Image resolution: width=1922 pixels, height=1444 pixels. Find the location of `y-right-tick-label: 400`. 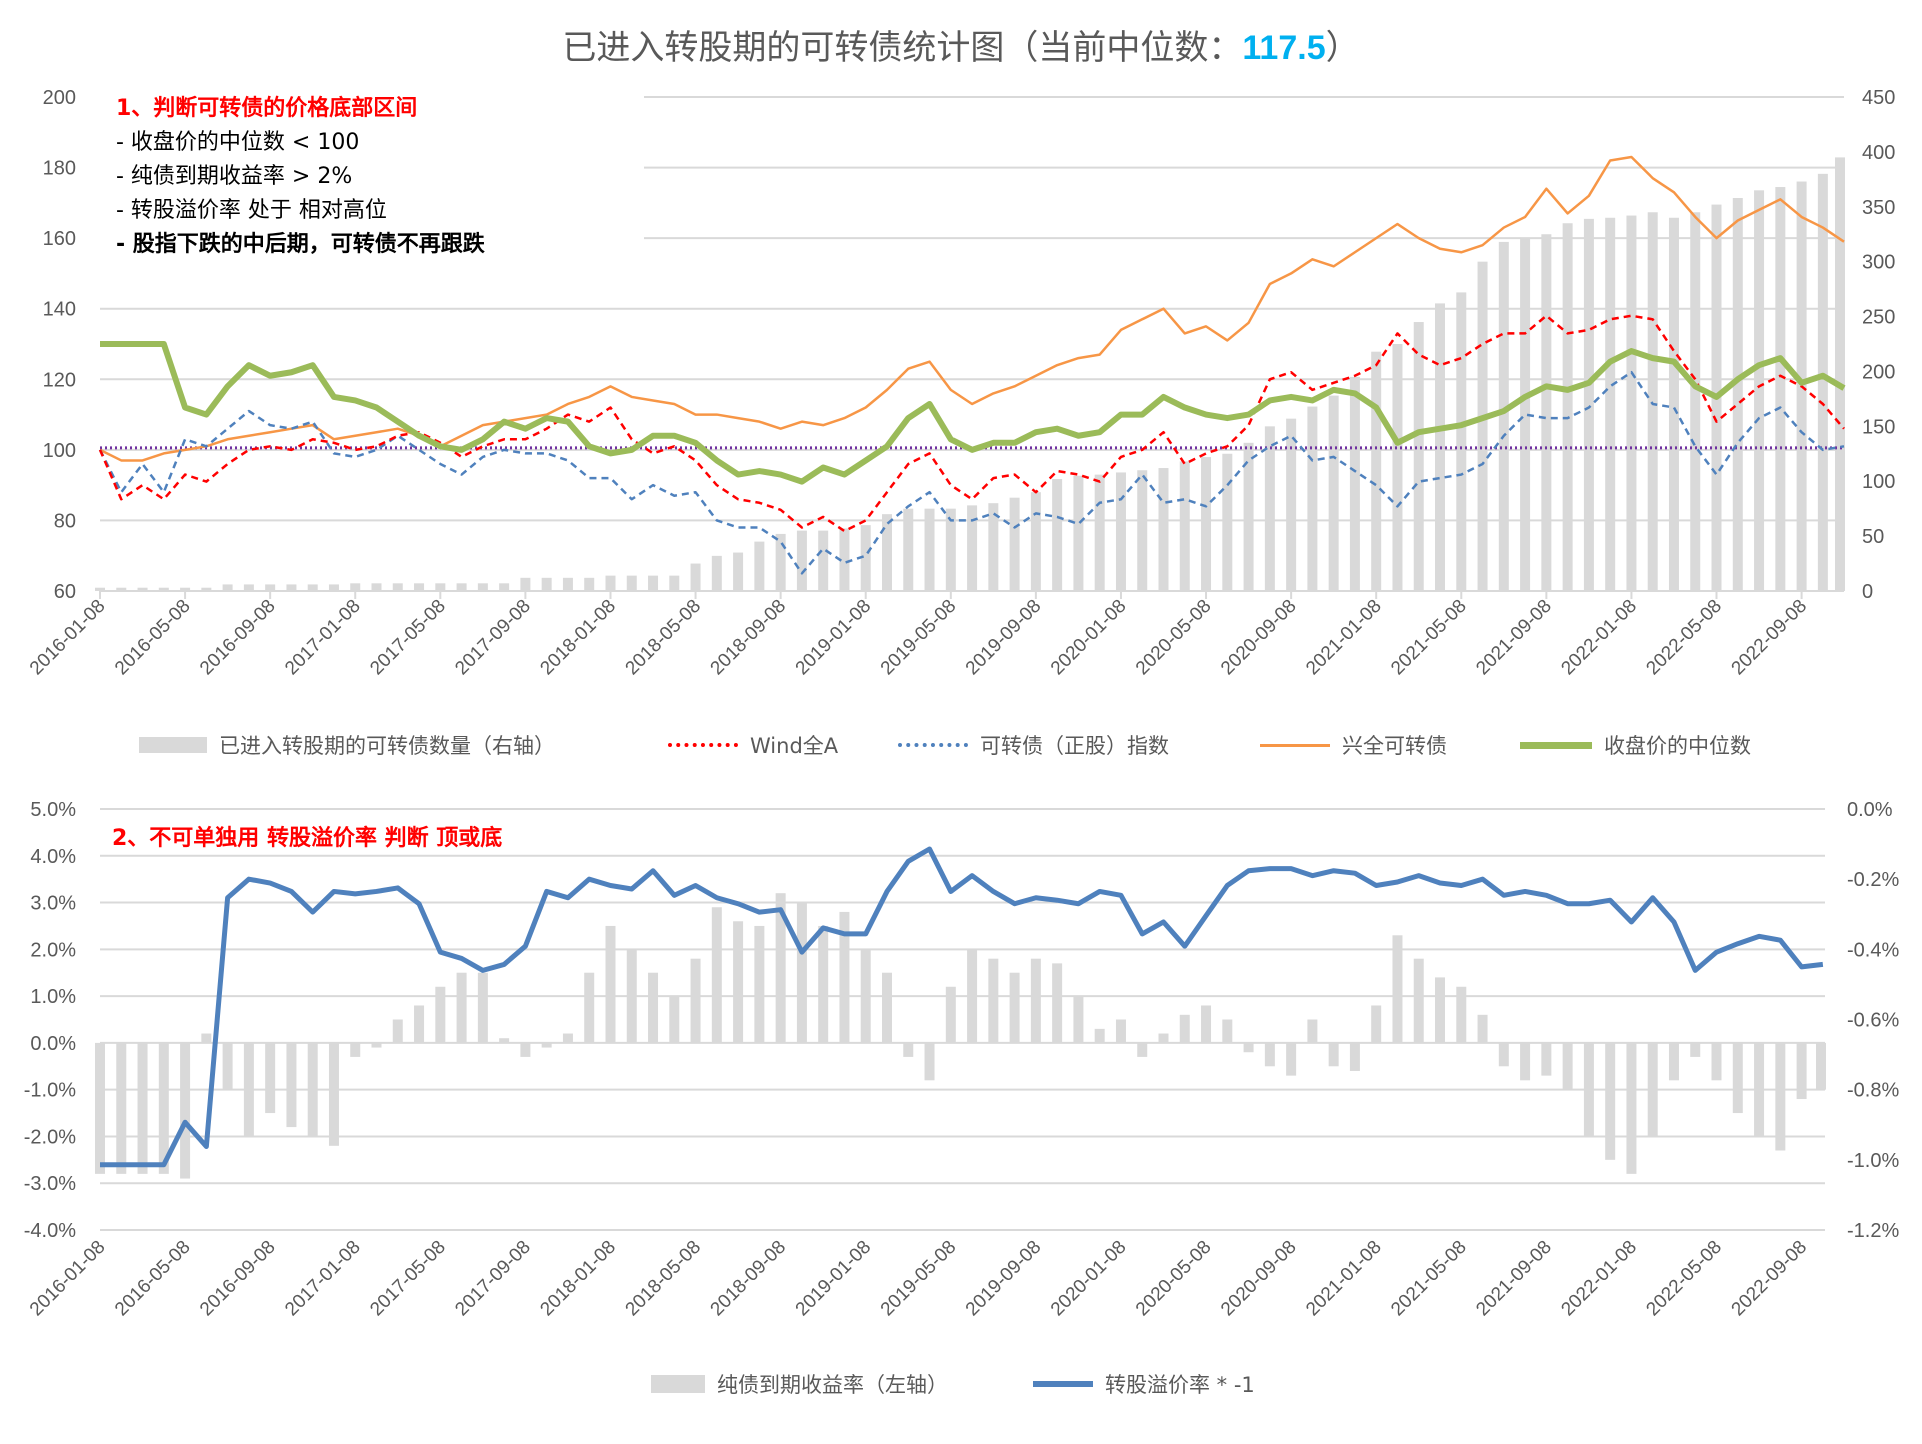

y-right-tick-label: 400 is located at coordinates (1878, 153).